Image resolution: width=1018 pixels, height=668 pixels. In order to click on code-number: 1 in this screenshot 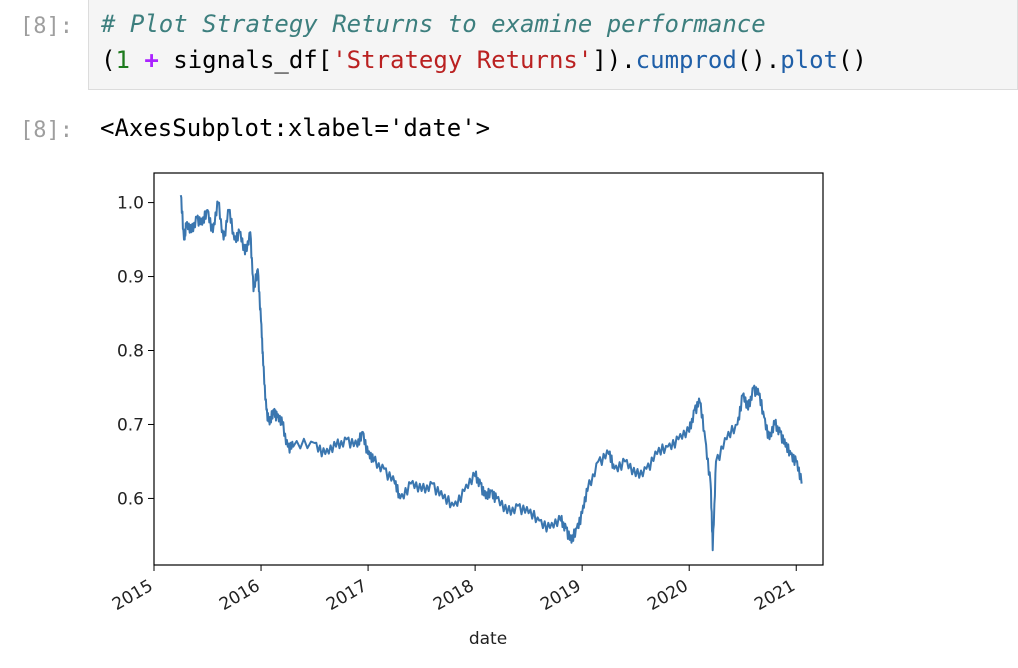, I will do `click(122, 60)`.